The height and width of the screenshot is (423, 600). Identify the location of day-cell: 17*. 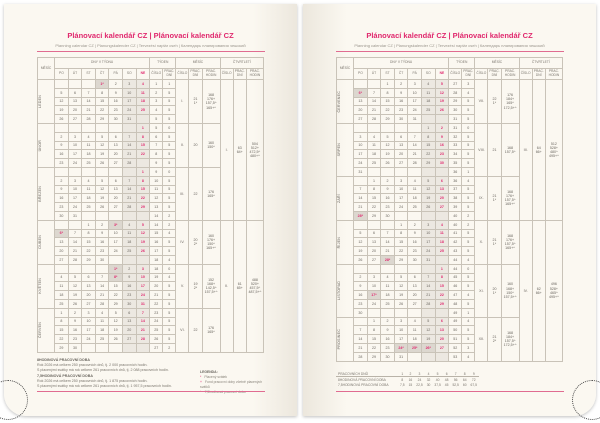
(374, 295).